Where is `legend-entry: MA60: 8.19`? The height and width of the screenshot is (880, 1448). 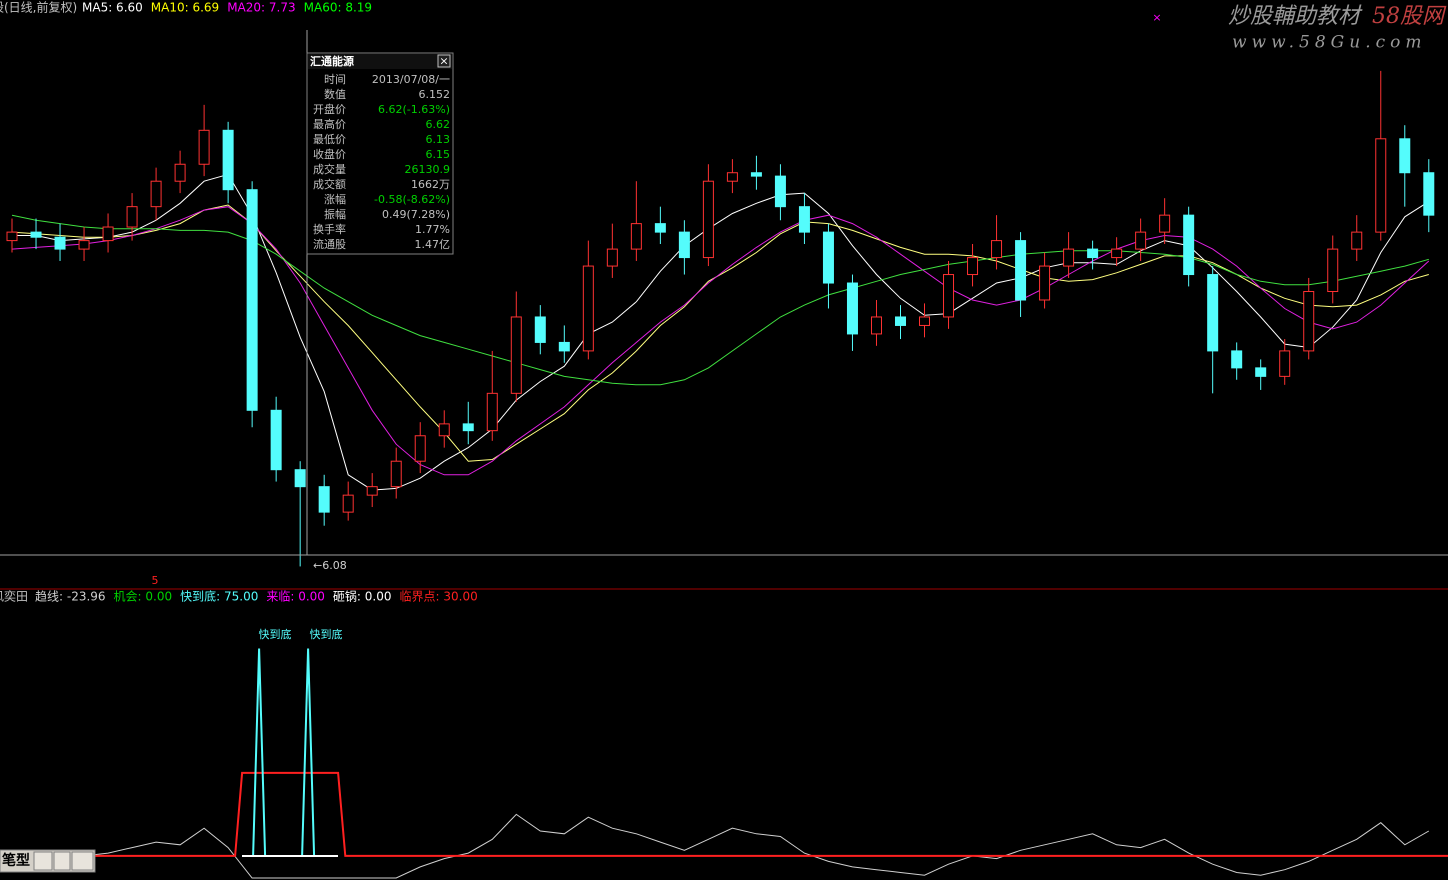 legend-entry: MA60: 8.19 is located at coordinates (338, 8).